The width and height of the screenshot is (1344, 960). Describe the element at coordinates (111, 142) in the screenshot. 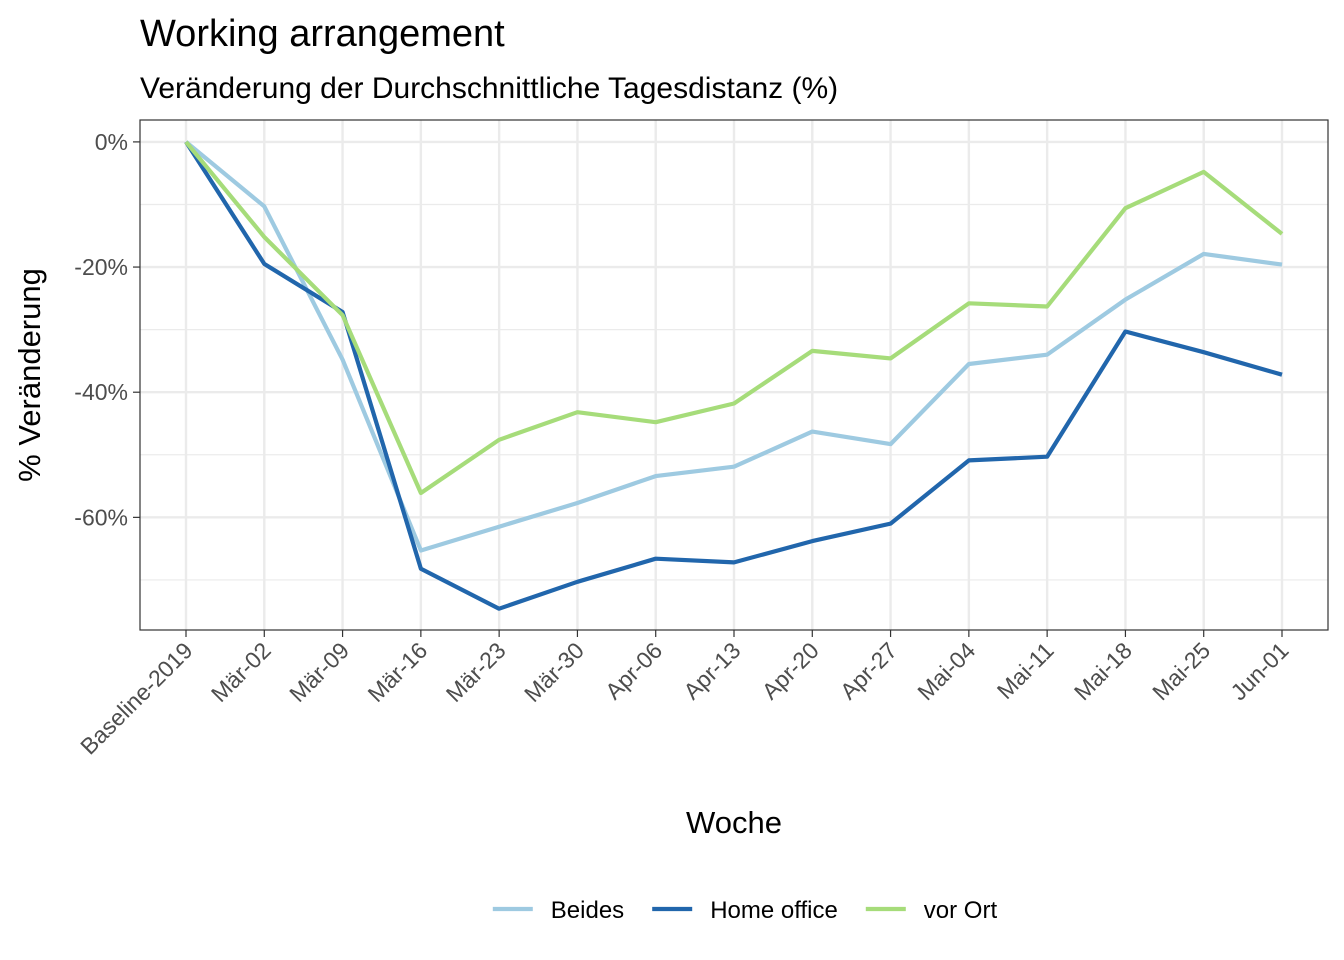

I see `y-tick-label: 0%` at that location.